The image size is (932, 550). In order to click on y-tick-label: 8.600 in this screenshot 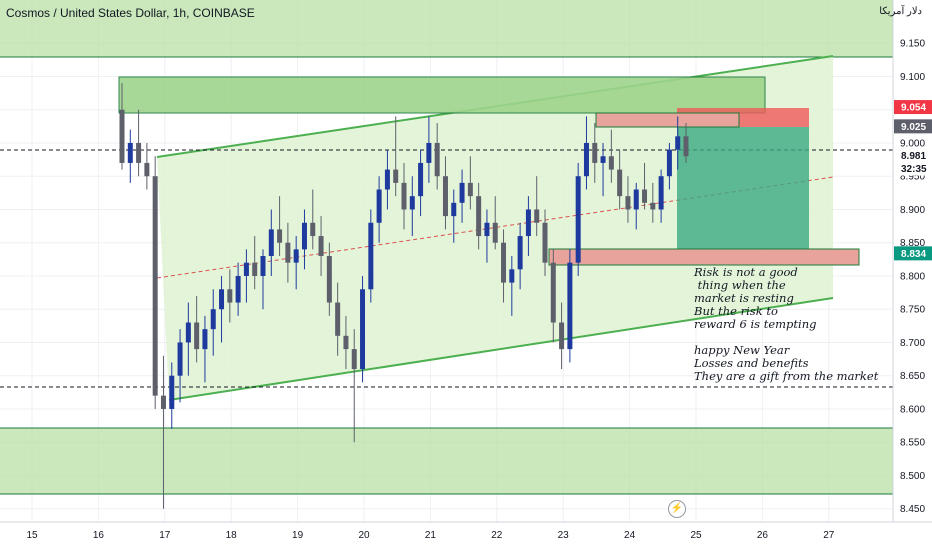, I will do `click(912, 409)`.